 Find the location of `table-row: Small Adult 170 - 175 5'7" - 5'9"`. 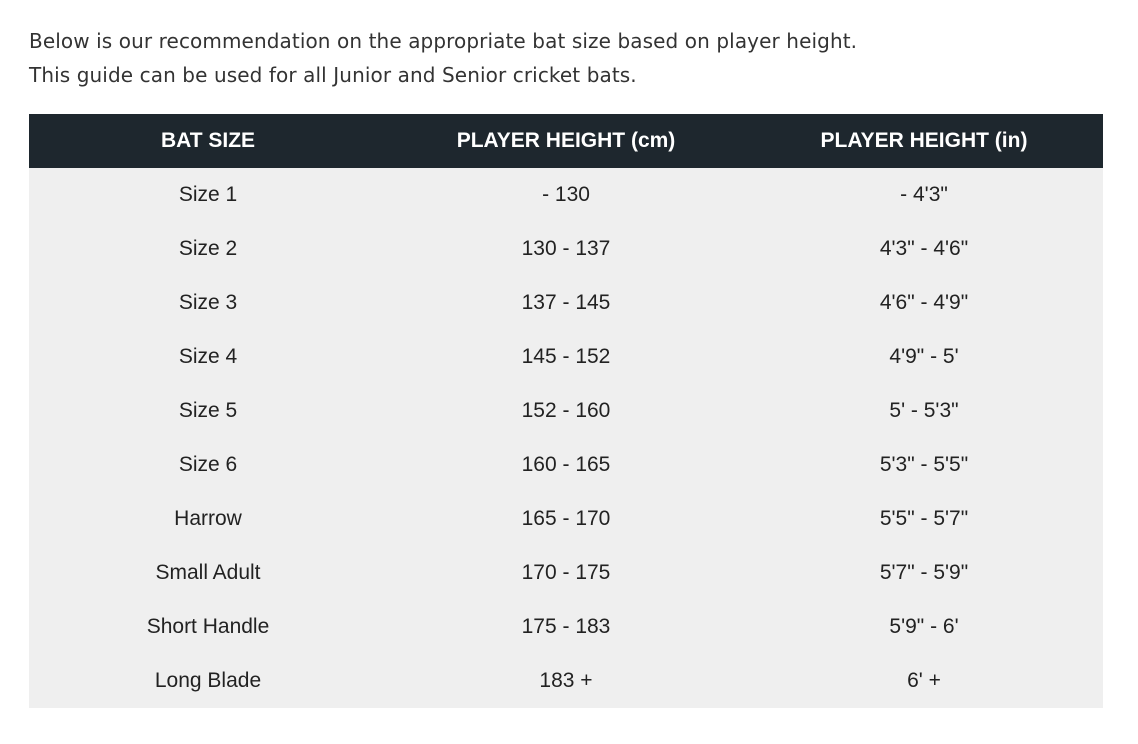

table-row: Small Adult 170 - 175 5'7" - 5'9" is located at coordinates (566, 573).